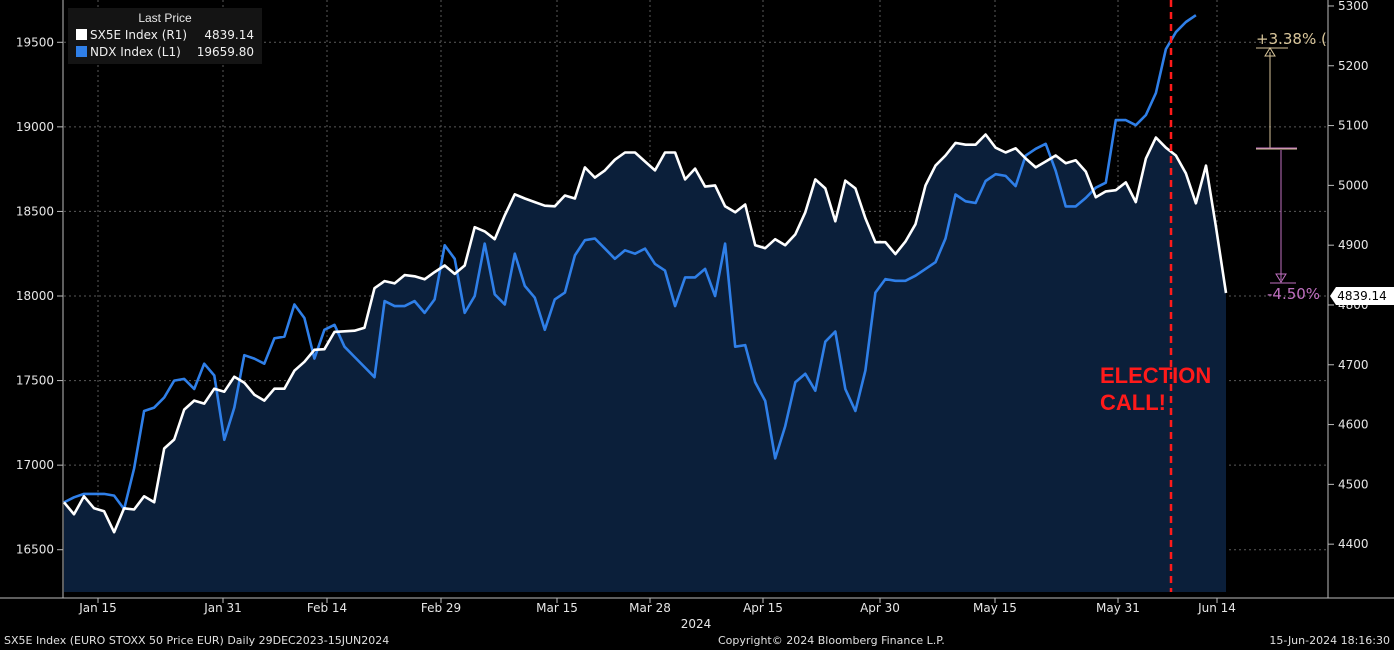  What do you see at coordinates (1353, 245) in the screenshot?
I see `right-axis-tick-label: 4900` at bounding box center [1353, 245].